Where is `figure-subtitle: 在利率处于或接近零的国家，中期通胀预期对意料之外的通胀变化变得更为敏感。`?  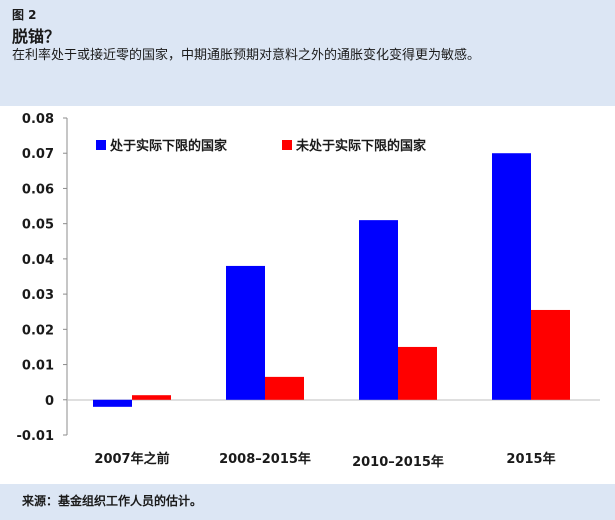
figure-subtitle: 在利率处于或接近零的国家，中期通胀预期对意料之外的通胀变化变得更为敏感。 is located at coordinates (246, 55).